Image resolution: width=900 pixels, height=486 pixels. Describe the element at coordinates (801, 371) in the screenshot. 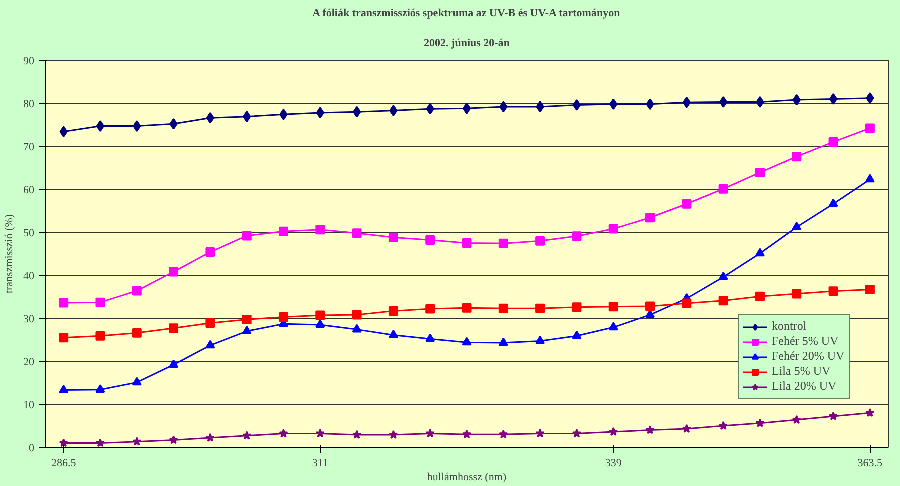

I see `legend-label: Lila 5% UV` at that location.